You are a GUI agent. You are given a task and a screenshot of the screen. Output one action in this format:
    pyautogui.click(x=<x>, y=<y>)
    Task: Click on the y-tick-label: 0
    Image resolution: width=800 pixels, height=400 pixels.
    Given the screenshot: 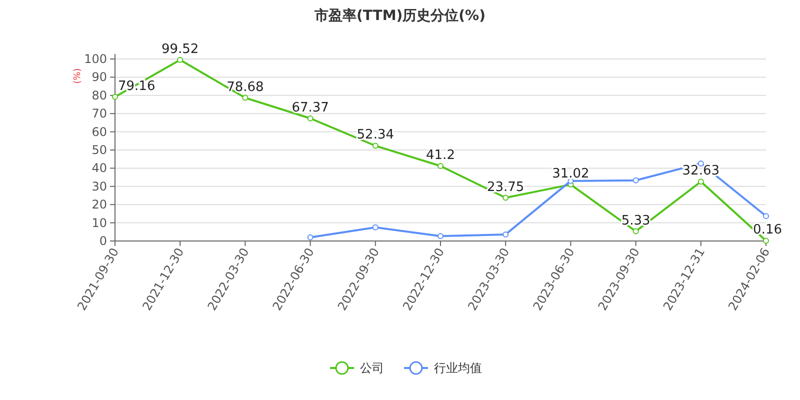 What is the action you would take?
    pyautogui.click(x=103, y=241)
    